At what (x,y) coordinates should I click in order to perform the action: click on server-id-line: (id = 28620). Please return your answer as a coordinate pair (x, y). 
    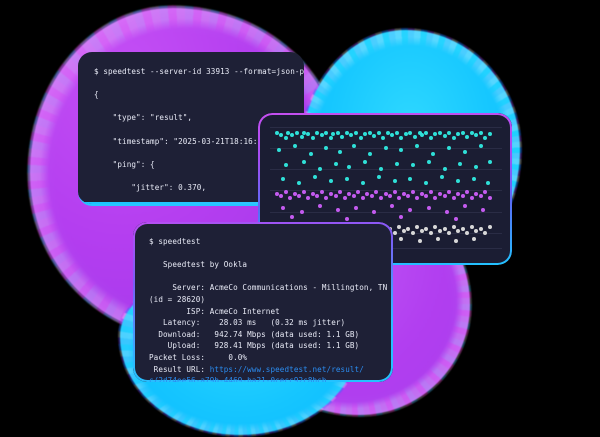
    Looking at the image, I should click on (177, 299).